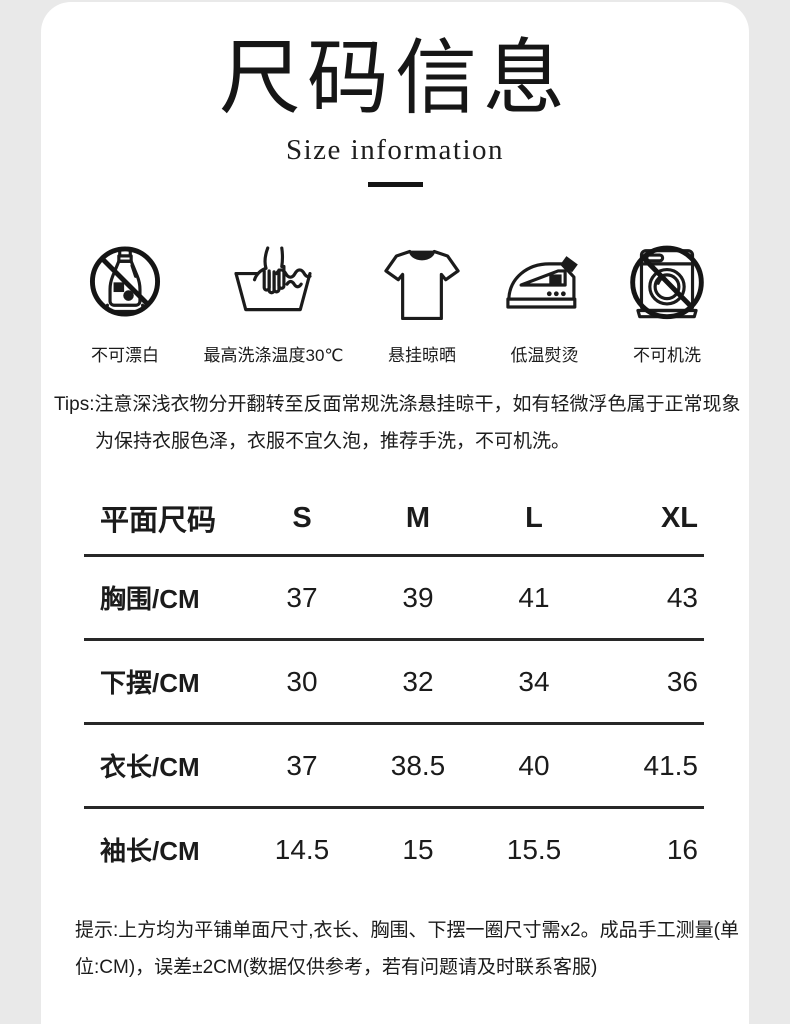 This screenshot has width=790, height=1024. What do you see at coordinates (302, 681) in the screenshot?
I see `cell-value: 30` at bounding box center [302, 681].